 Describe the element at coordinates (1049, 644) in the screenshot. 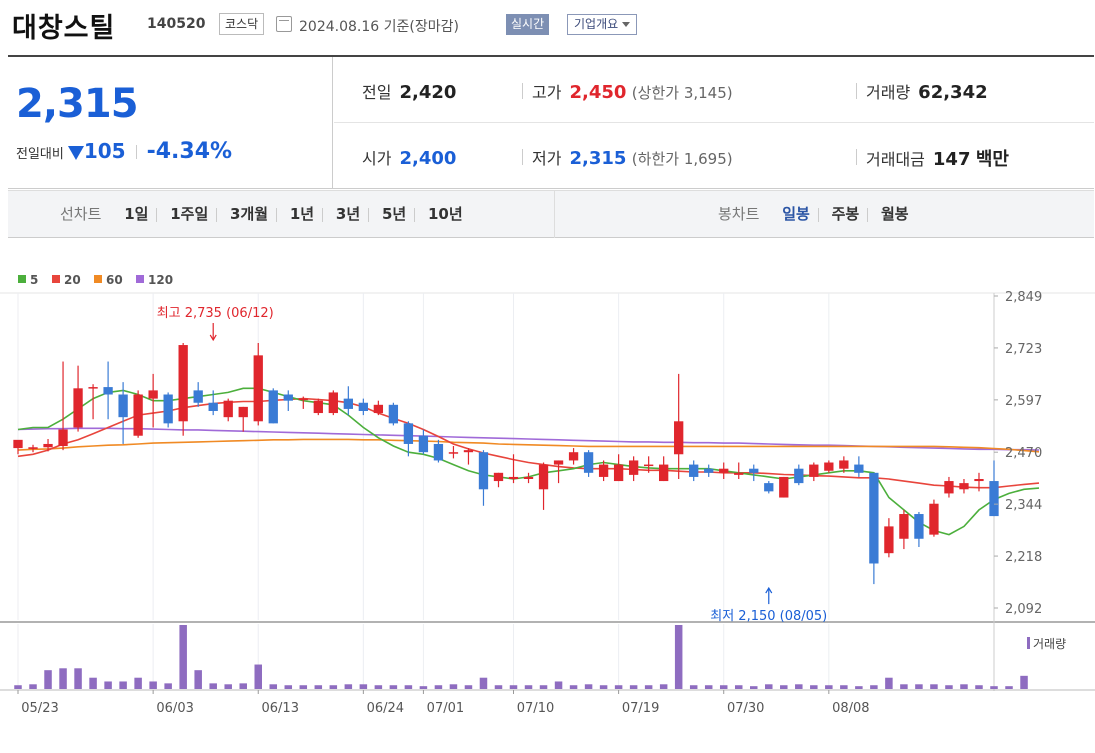

I see `volume-legend-label: 거래량` at that location.